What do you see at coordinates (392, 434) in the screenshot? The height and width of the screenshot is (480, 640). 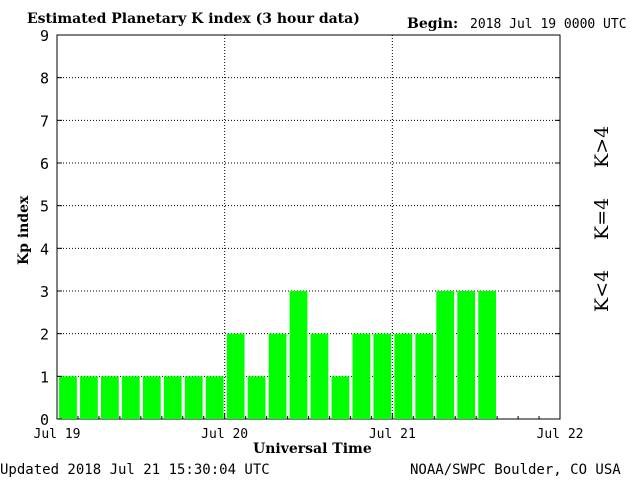 I see `x-tick-label: Jul 21` at bounding box center [392, 434].